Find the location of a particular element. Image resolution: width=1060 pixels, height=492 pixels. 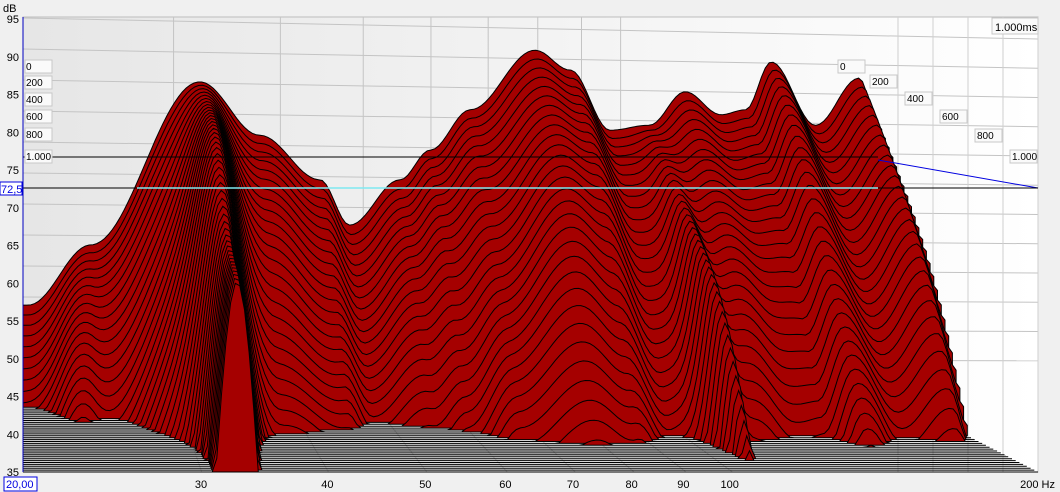

time-tick-right: 400 is located at coordinates (915, 99).